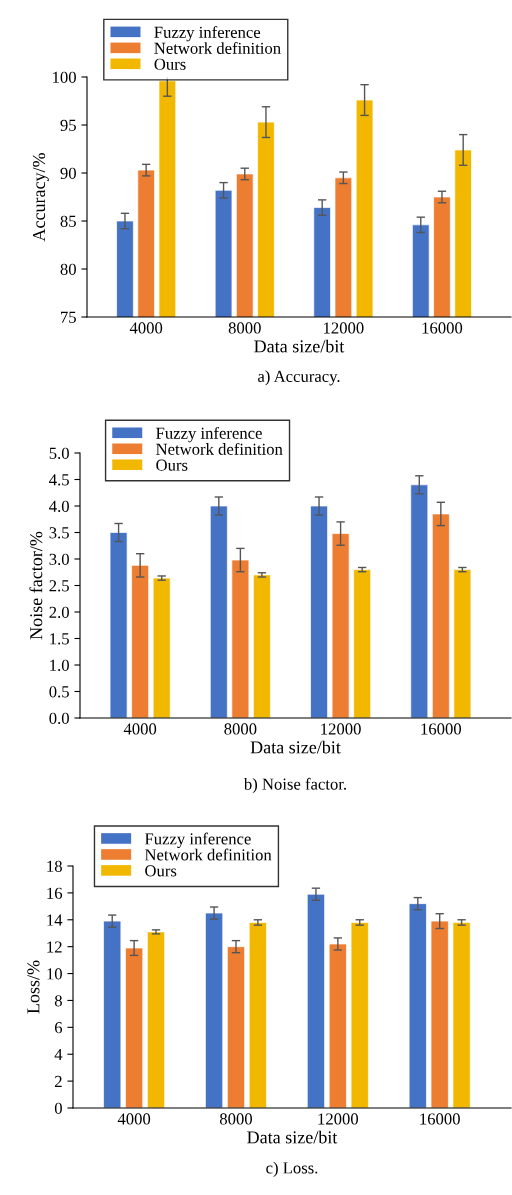  Describe the element at coordinates (292, 1169) in the screenshot. I see `text: c) Loss.` at that location.